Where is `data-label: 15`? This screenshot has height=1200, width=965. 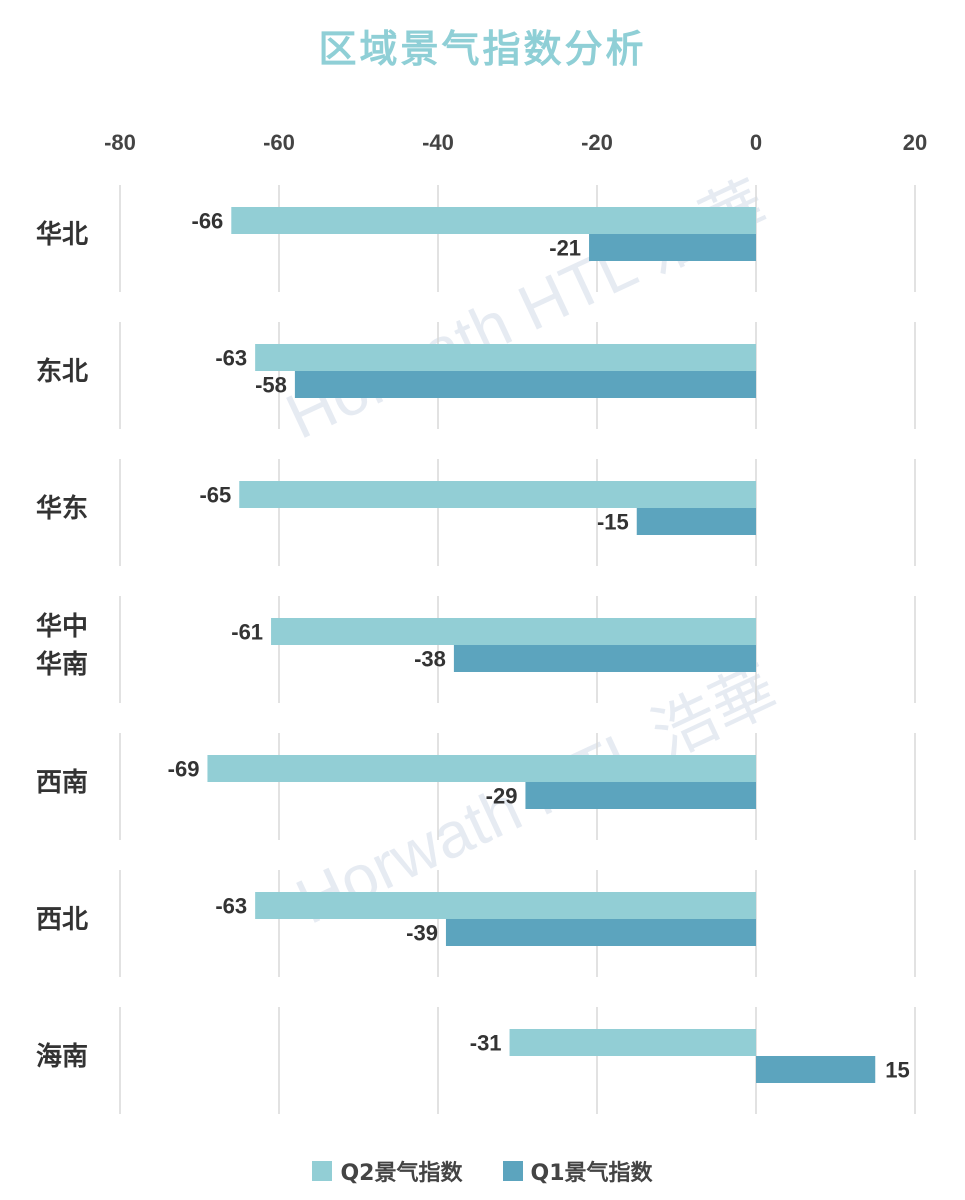 data-label: 15 is located at coordinates (897, 1070).